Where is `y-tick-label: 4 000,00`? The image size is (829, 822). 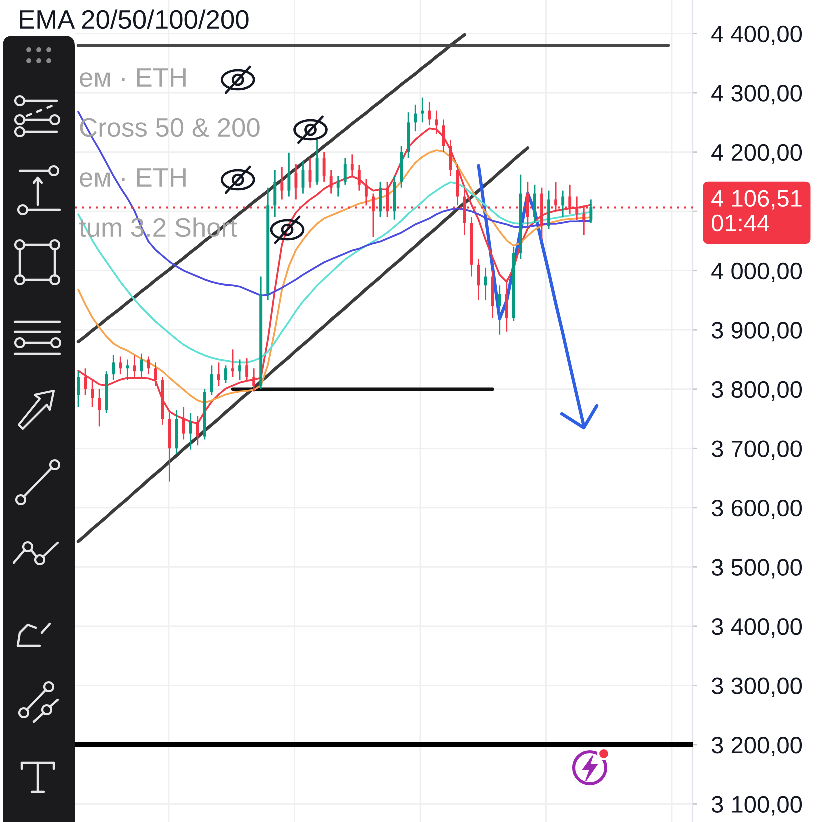 y-tick-label: 4 000,00 is located at coordinates (757, 272).